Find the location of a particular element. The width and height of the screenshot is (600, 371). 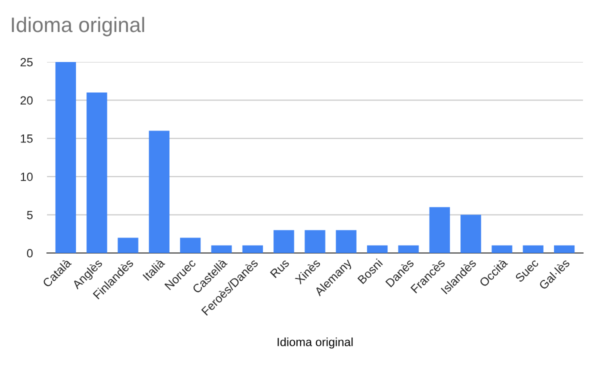

x-axis-title: Idioma original is located at coordinates (315, 343).